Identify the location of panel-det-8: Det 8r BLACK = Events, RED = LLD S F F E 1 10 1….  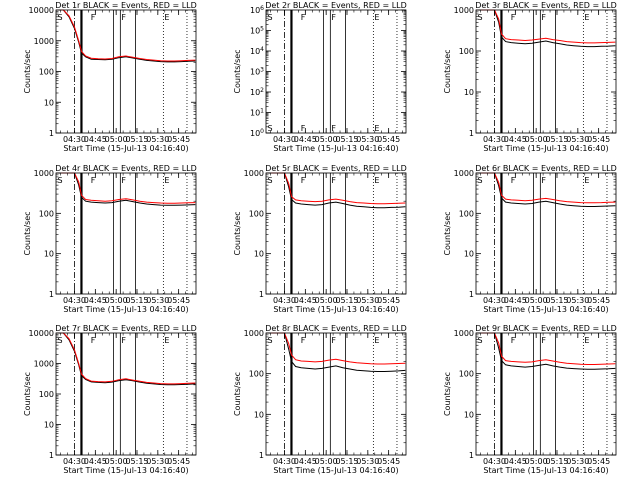
(320, 399).